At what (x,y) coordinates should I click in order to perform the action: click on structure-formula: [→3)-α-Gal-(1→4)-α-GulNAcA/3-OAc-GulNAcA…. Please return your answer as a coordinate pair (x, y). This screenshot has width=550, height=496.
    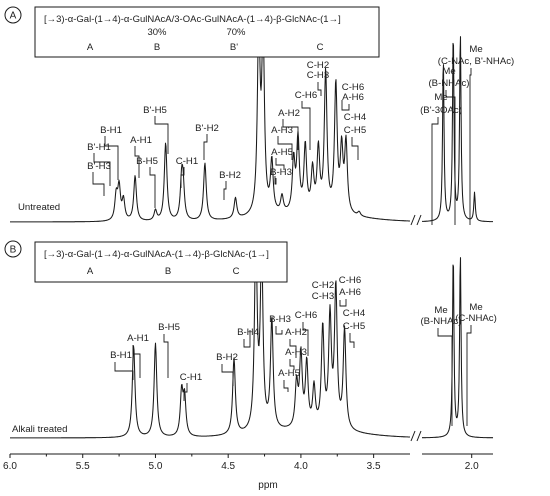
    Looking at the image, I should click on (192, 19).